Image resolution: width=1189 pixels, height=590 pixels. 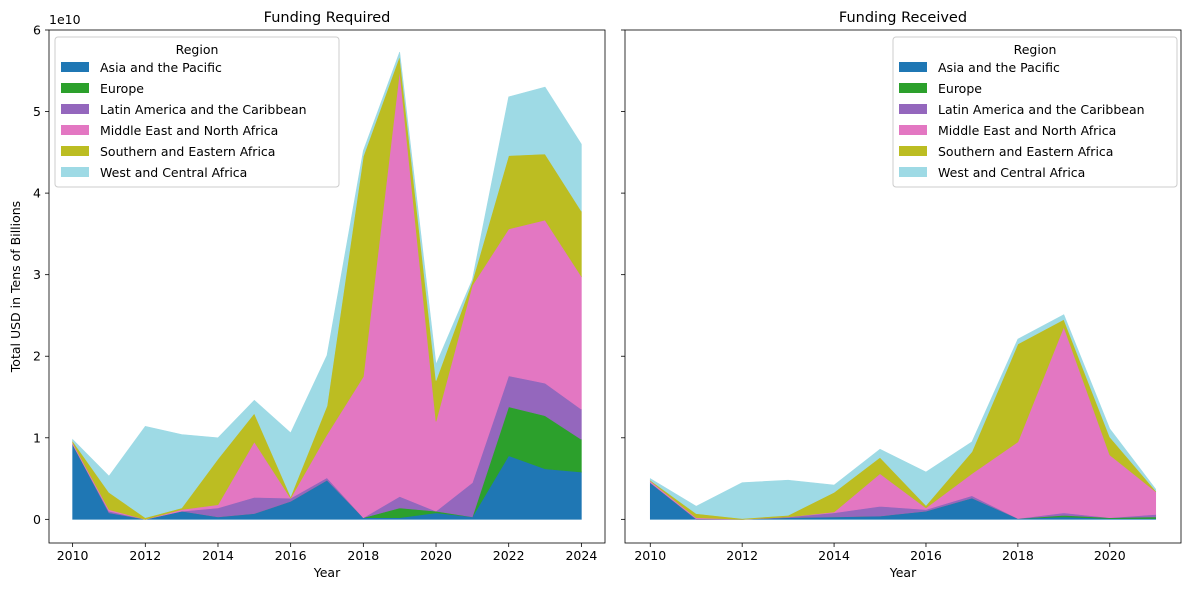 I want to click on y-tick-label: 5, so click(x=37, y=111).